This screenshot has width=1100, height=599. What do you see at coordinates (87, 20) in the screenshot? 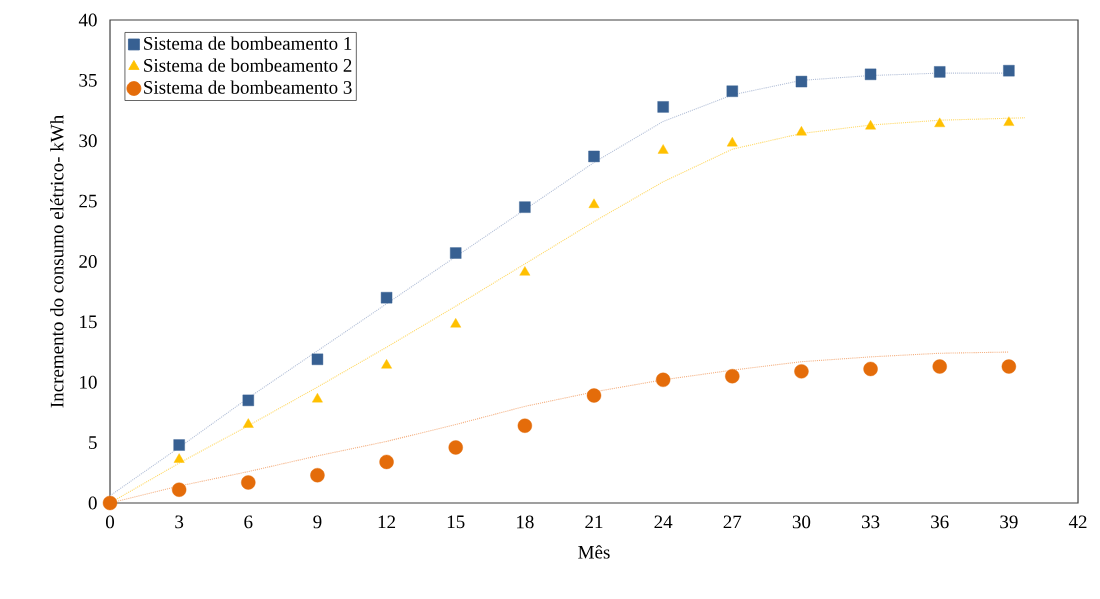
I see `y-tick-label: 40` at bounding box center [87, 20].